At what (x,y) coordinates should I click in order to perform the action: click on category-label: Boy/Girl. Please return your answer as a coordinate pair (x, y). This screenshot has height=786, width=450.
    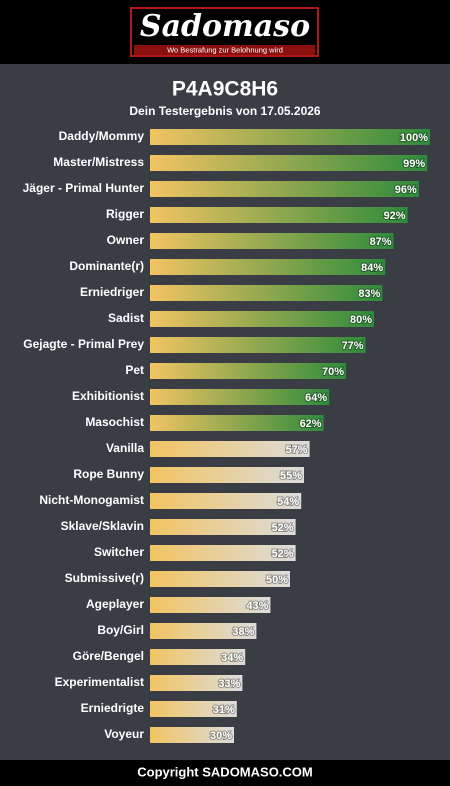
    Looking at the image, I should click on (120, 630).